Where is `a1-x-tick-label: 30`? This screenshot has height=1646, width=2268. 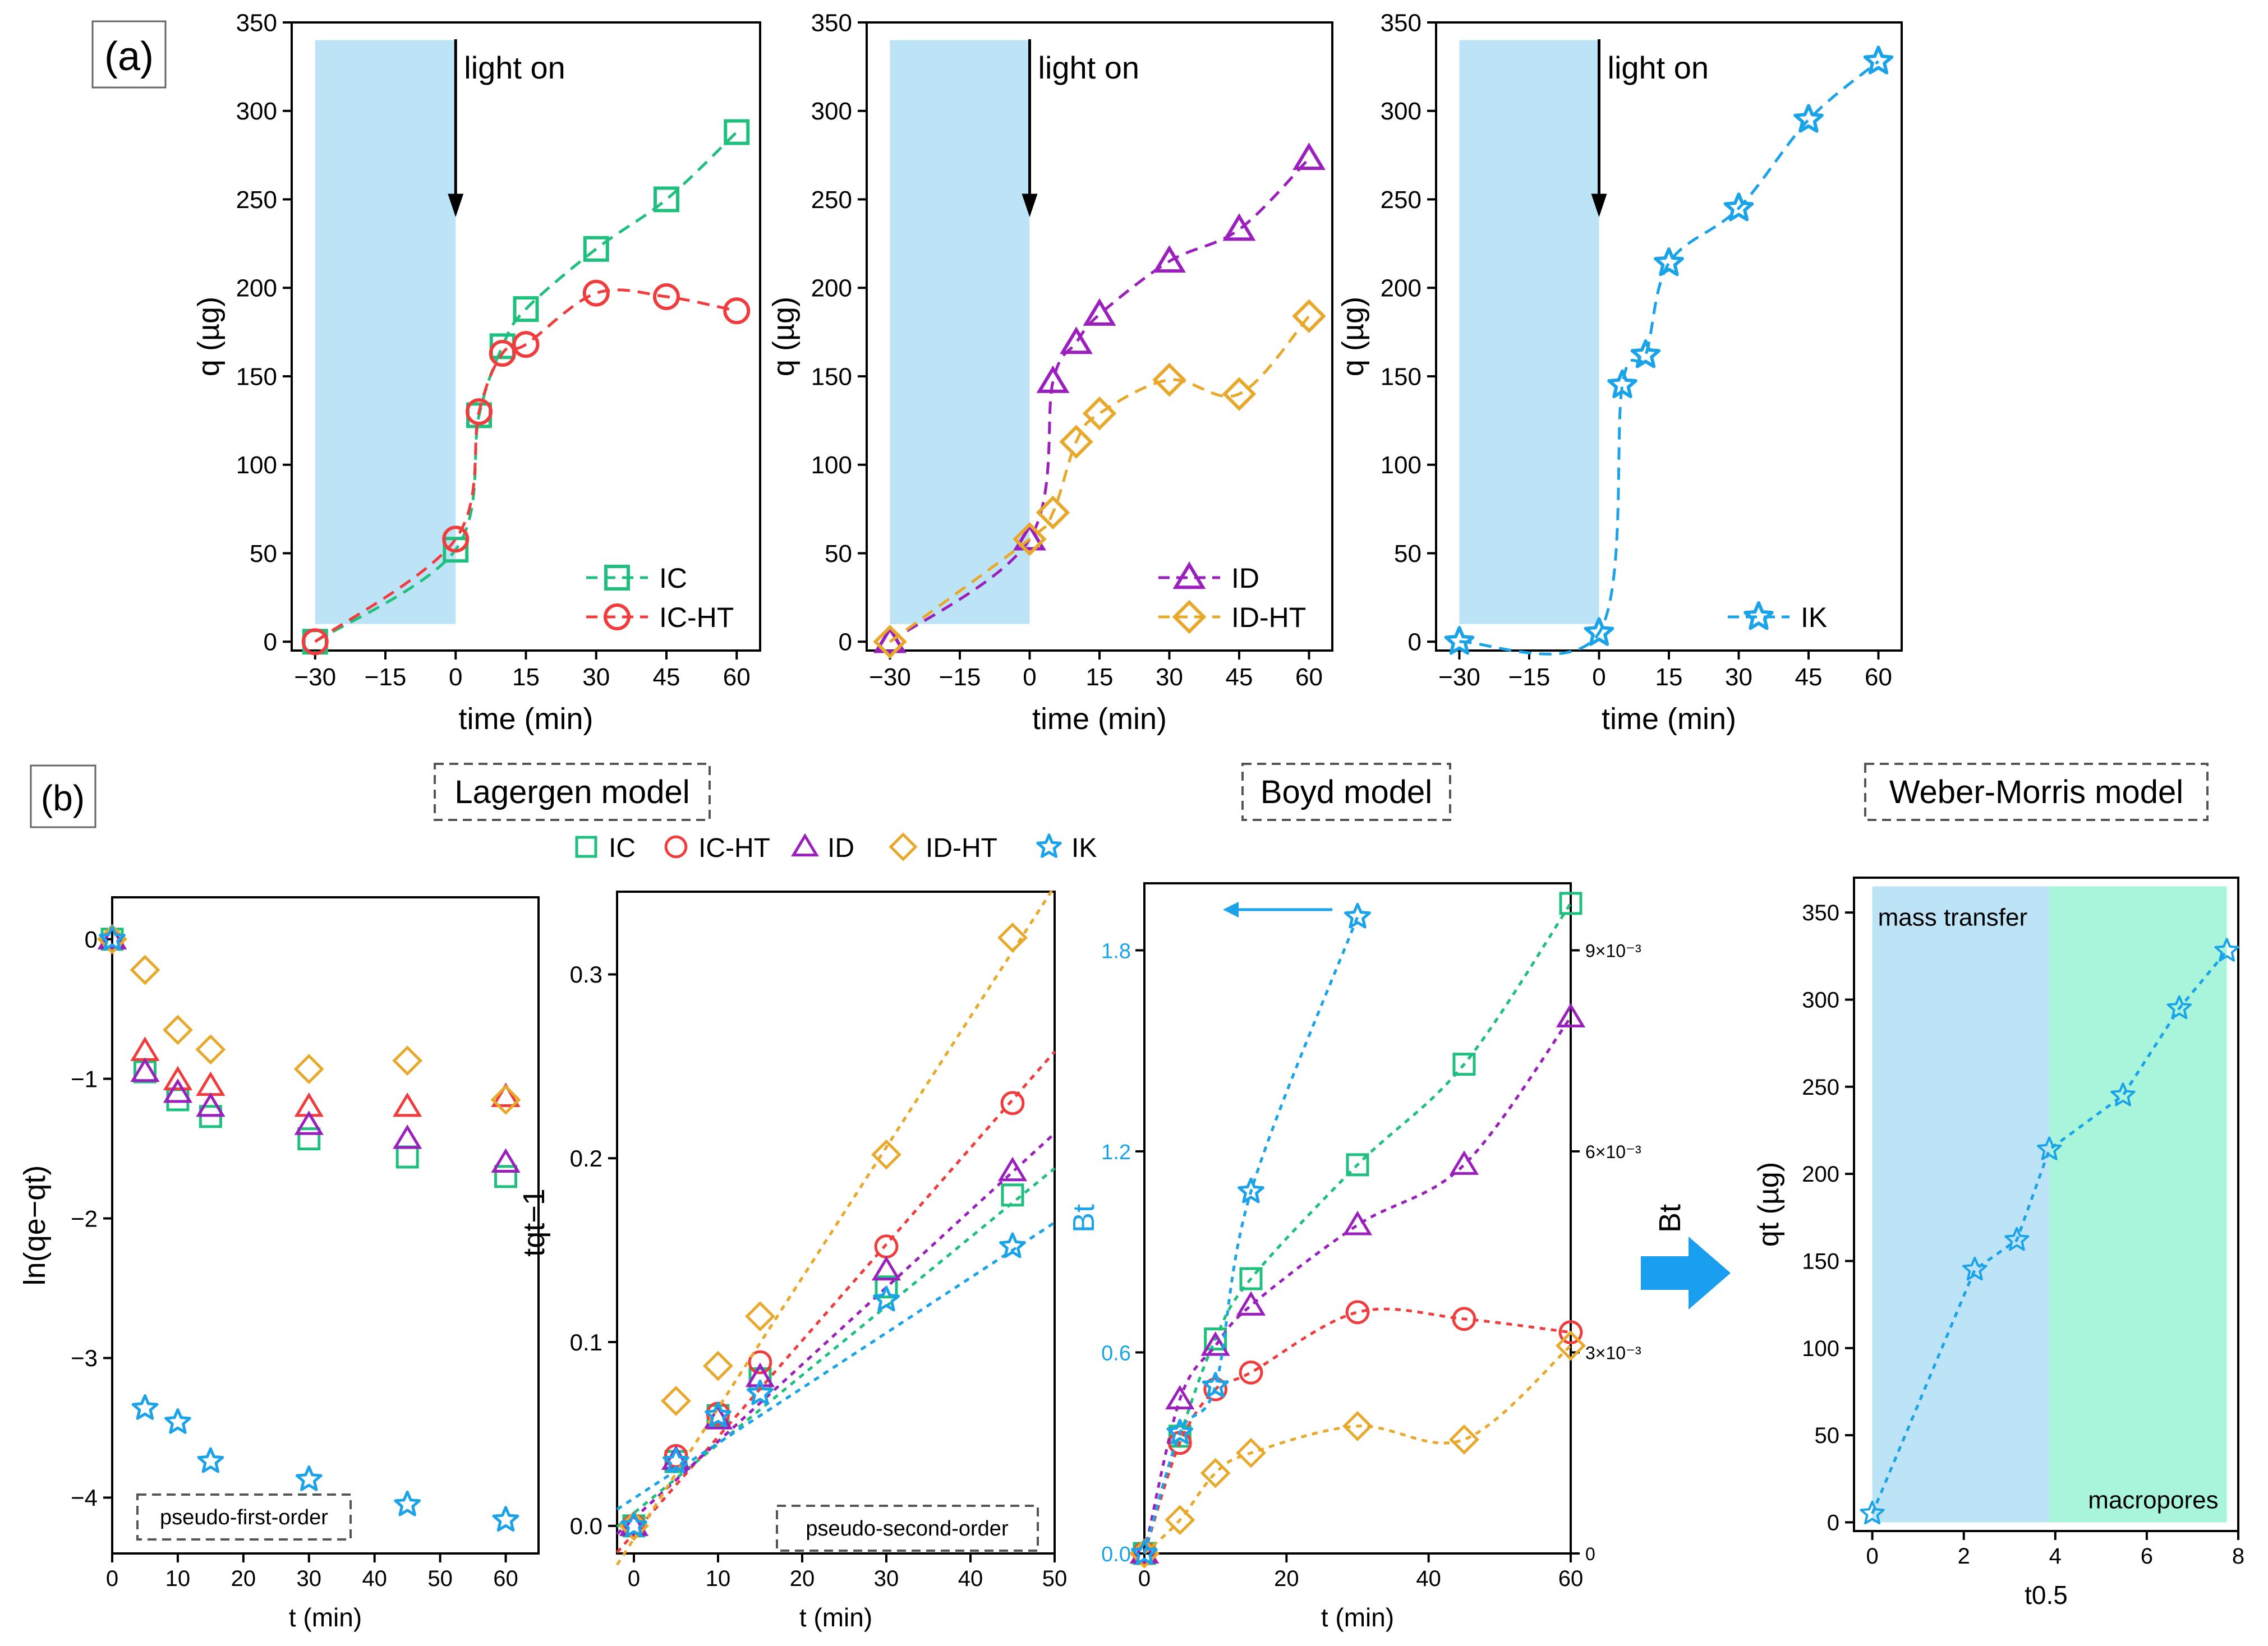 a1-x-tick-label: 30 is located at coordinates (596, 677).